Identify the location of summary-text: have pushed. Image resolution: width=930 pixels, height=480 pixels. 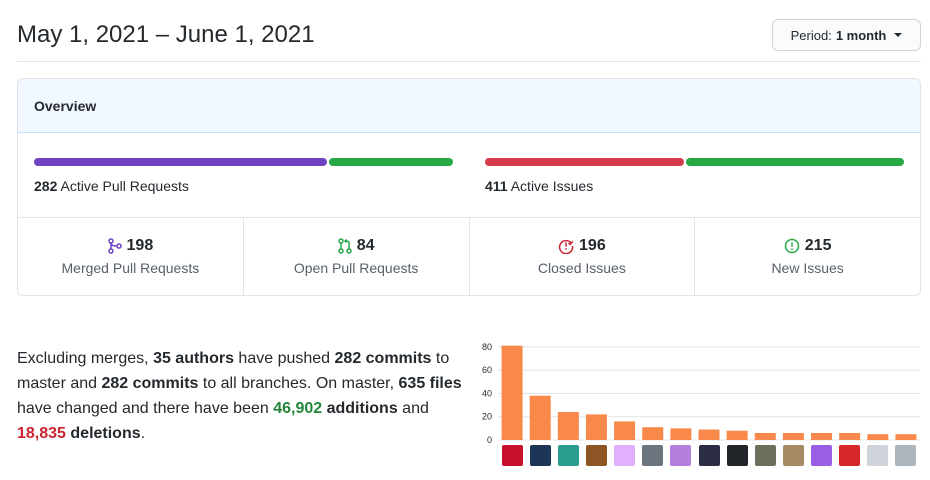
(284, 358).